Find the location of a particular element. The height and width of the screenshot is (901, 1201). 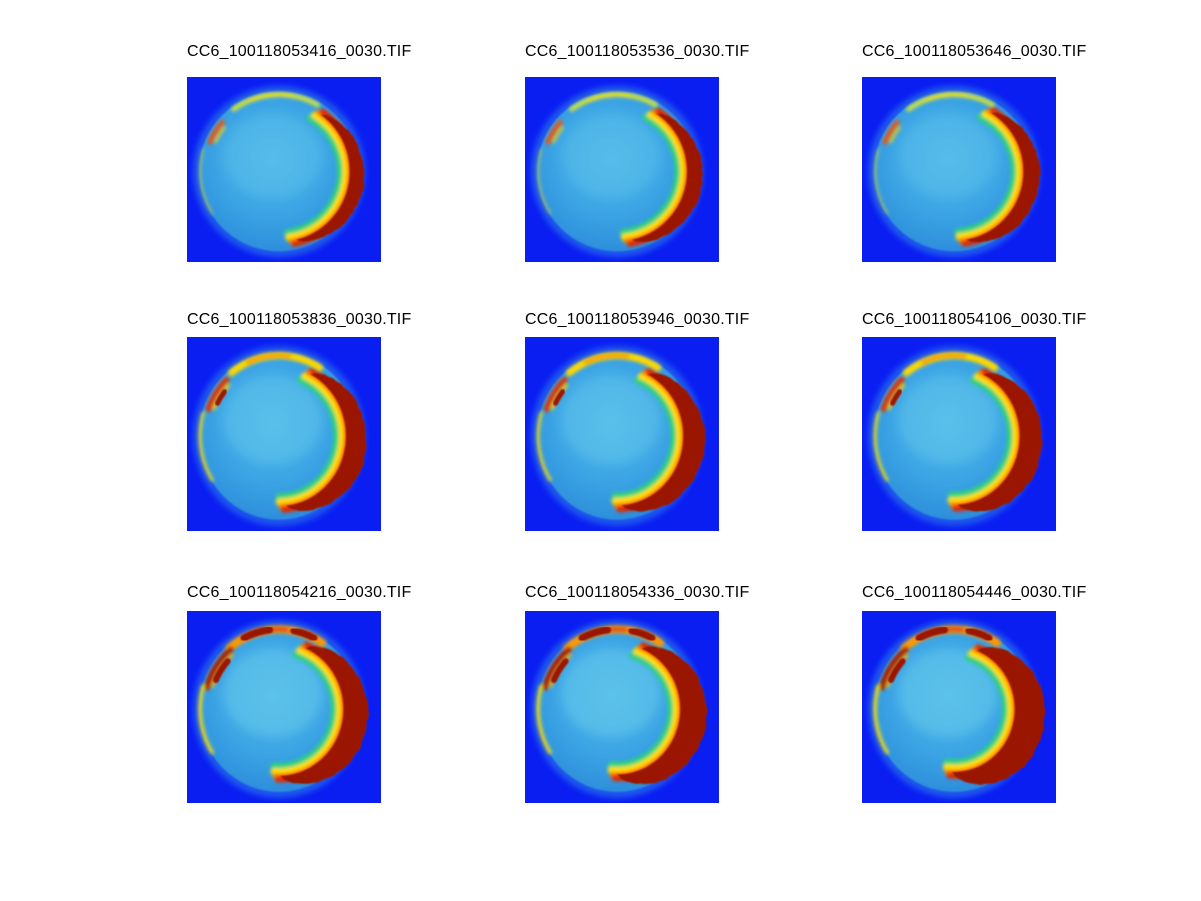

subplot-title-8: CC6_100118054336_0030.TIF is located at coordinates (637, 592).